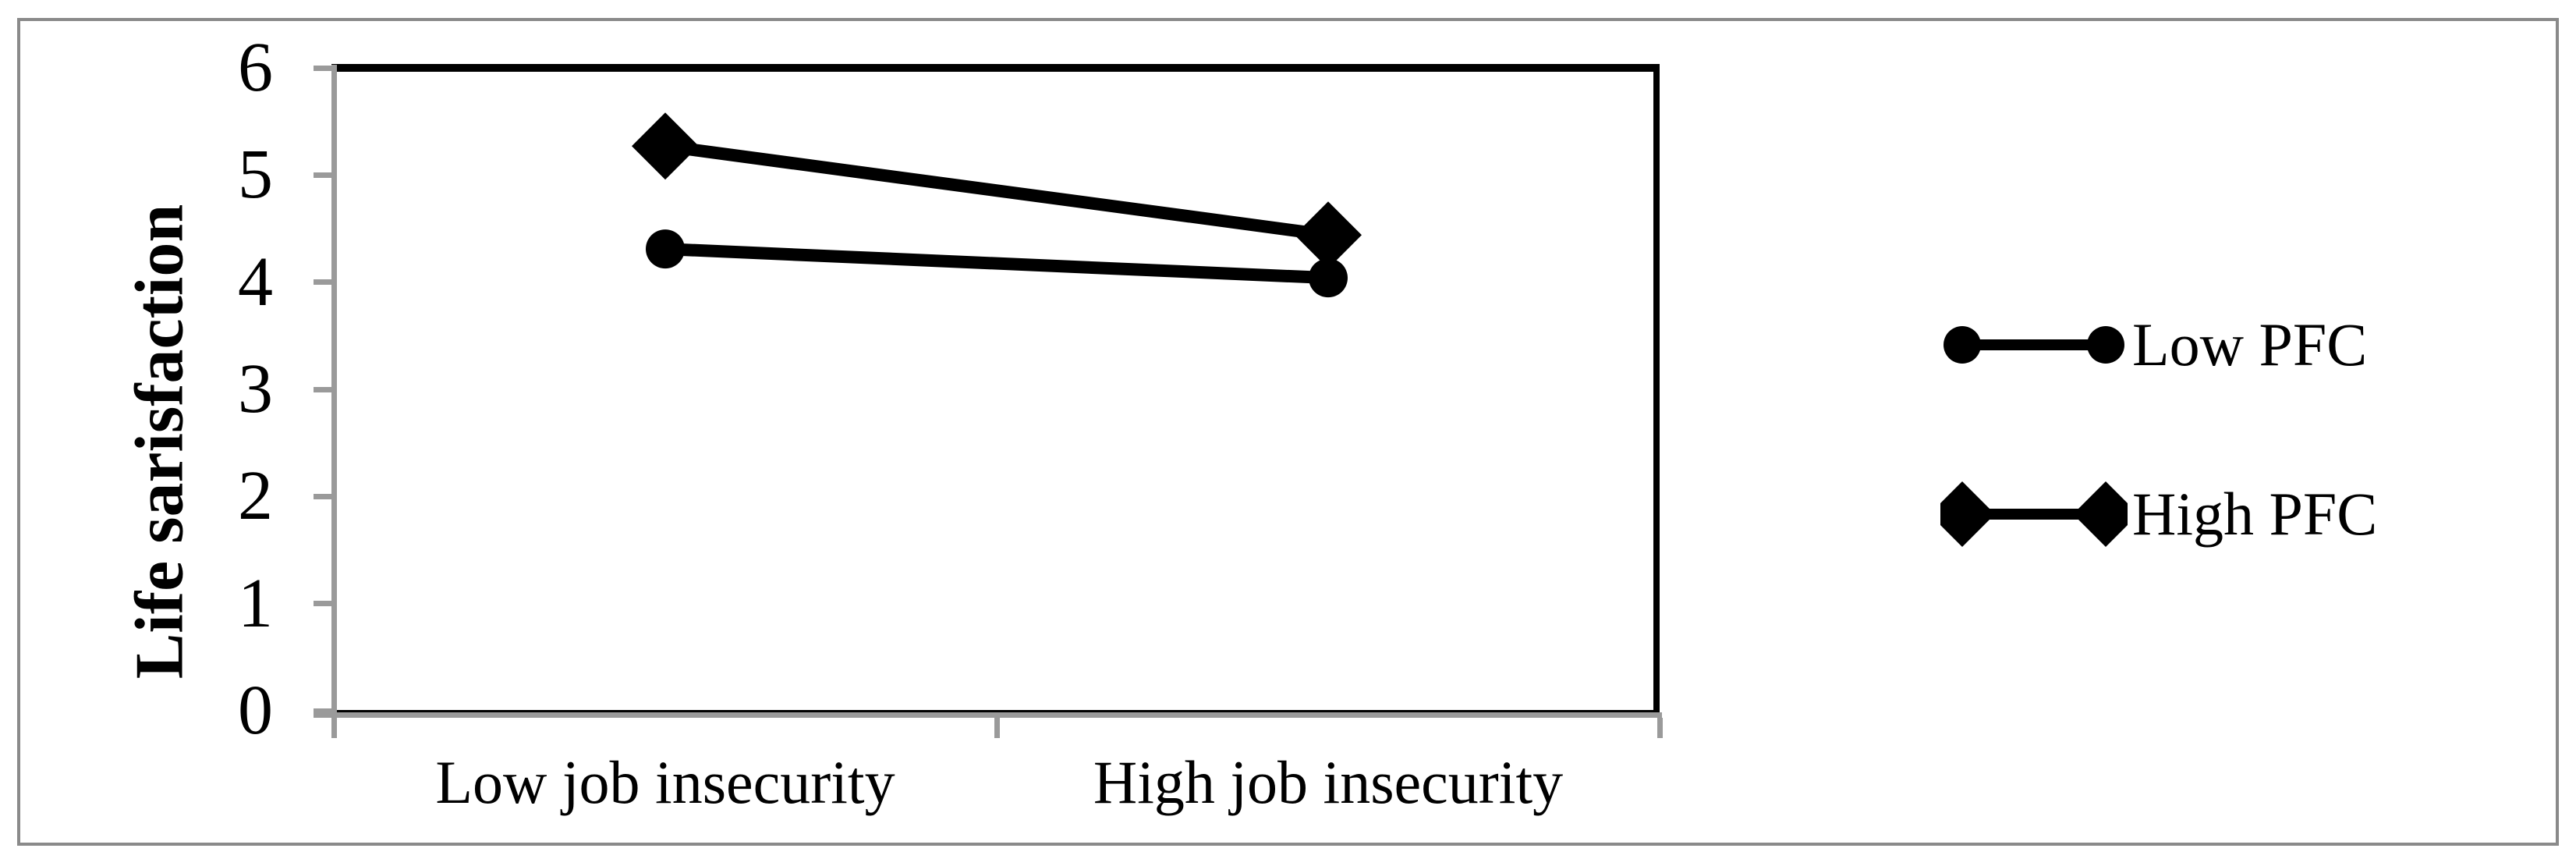 This screenshot has width=2576, height=859. I want to click on x-axis-line, so click(988, 715).